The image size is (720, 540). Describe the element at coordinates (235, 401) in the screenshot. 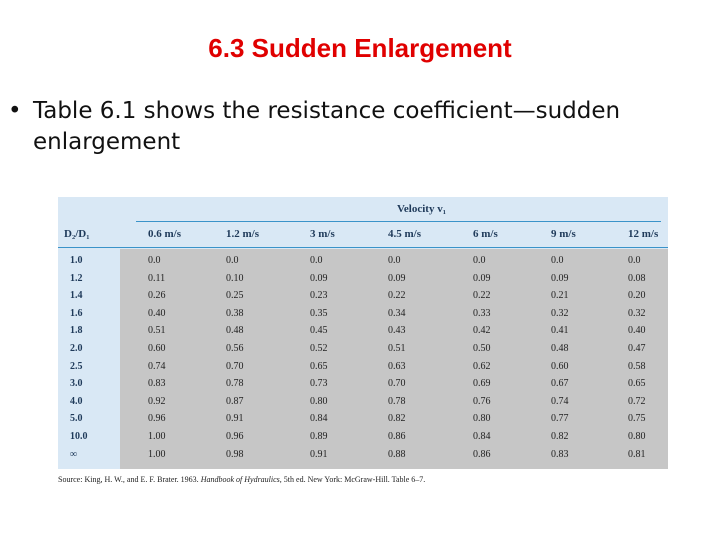

I see `coefficient-cell: 0.87` at that location.